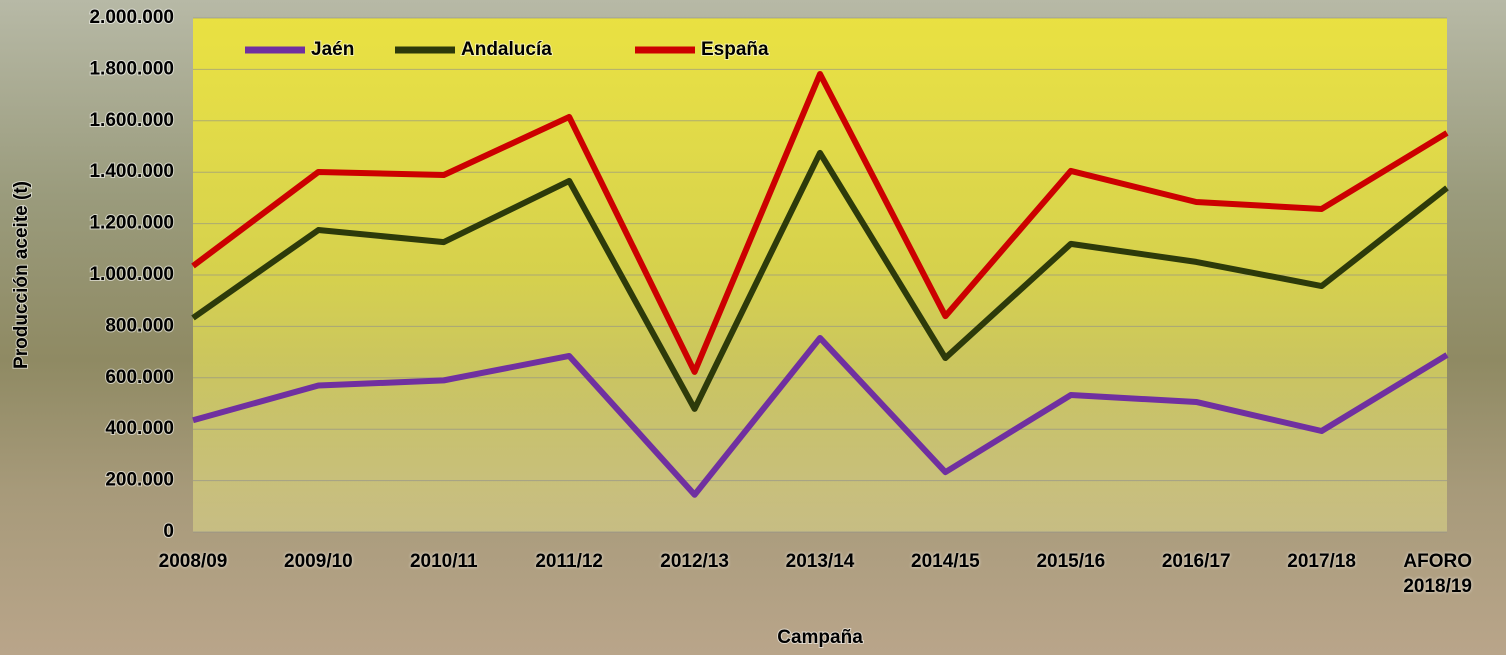 The height and width of the screenshot is (655, 1506). What do you see at coordinates (131, 17) in the screenshot?
I see `y-tick-label: 2.000.000` at bounding box center [131, 17].